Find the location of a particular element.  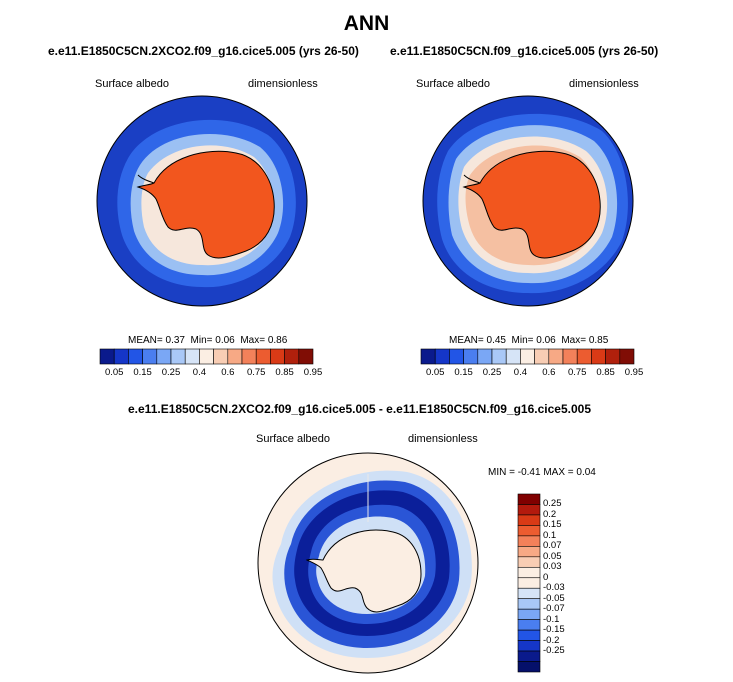

panel1-colorbar-tick-label: 0.25 is located at coordinates (171, 372).